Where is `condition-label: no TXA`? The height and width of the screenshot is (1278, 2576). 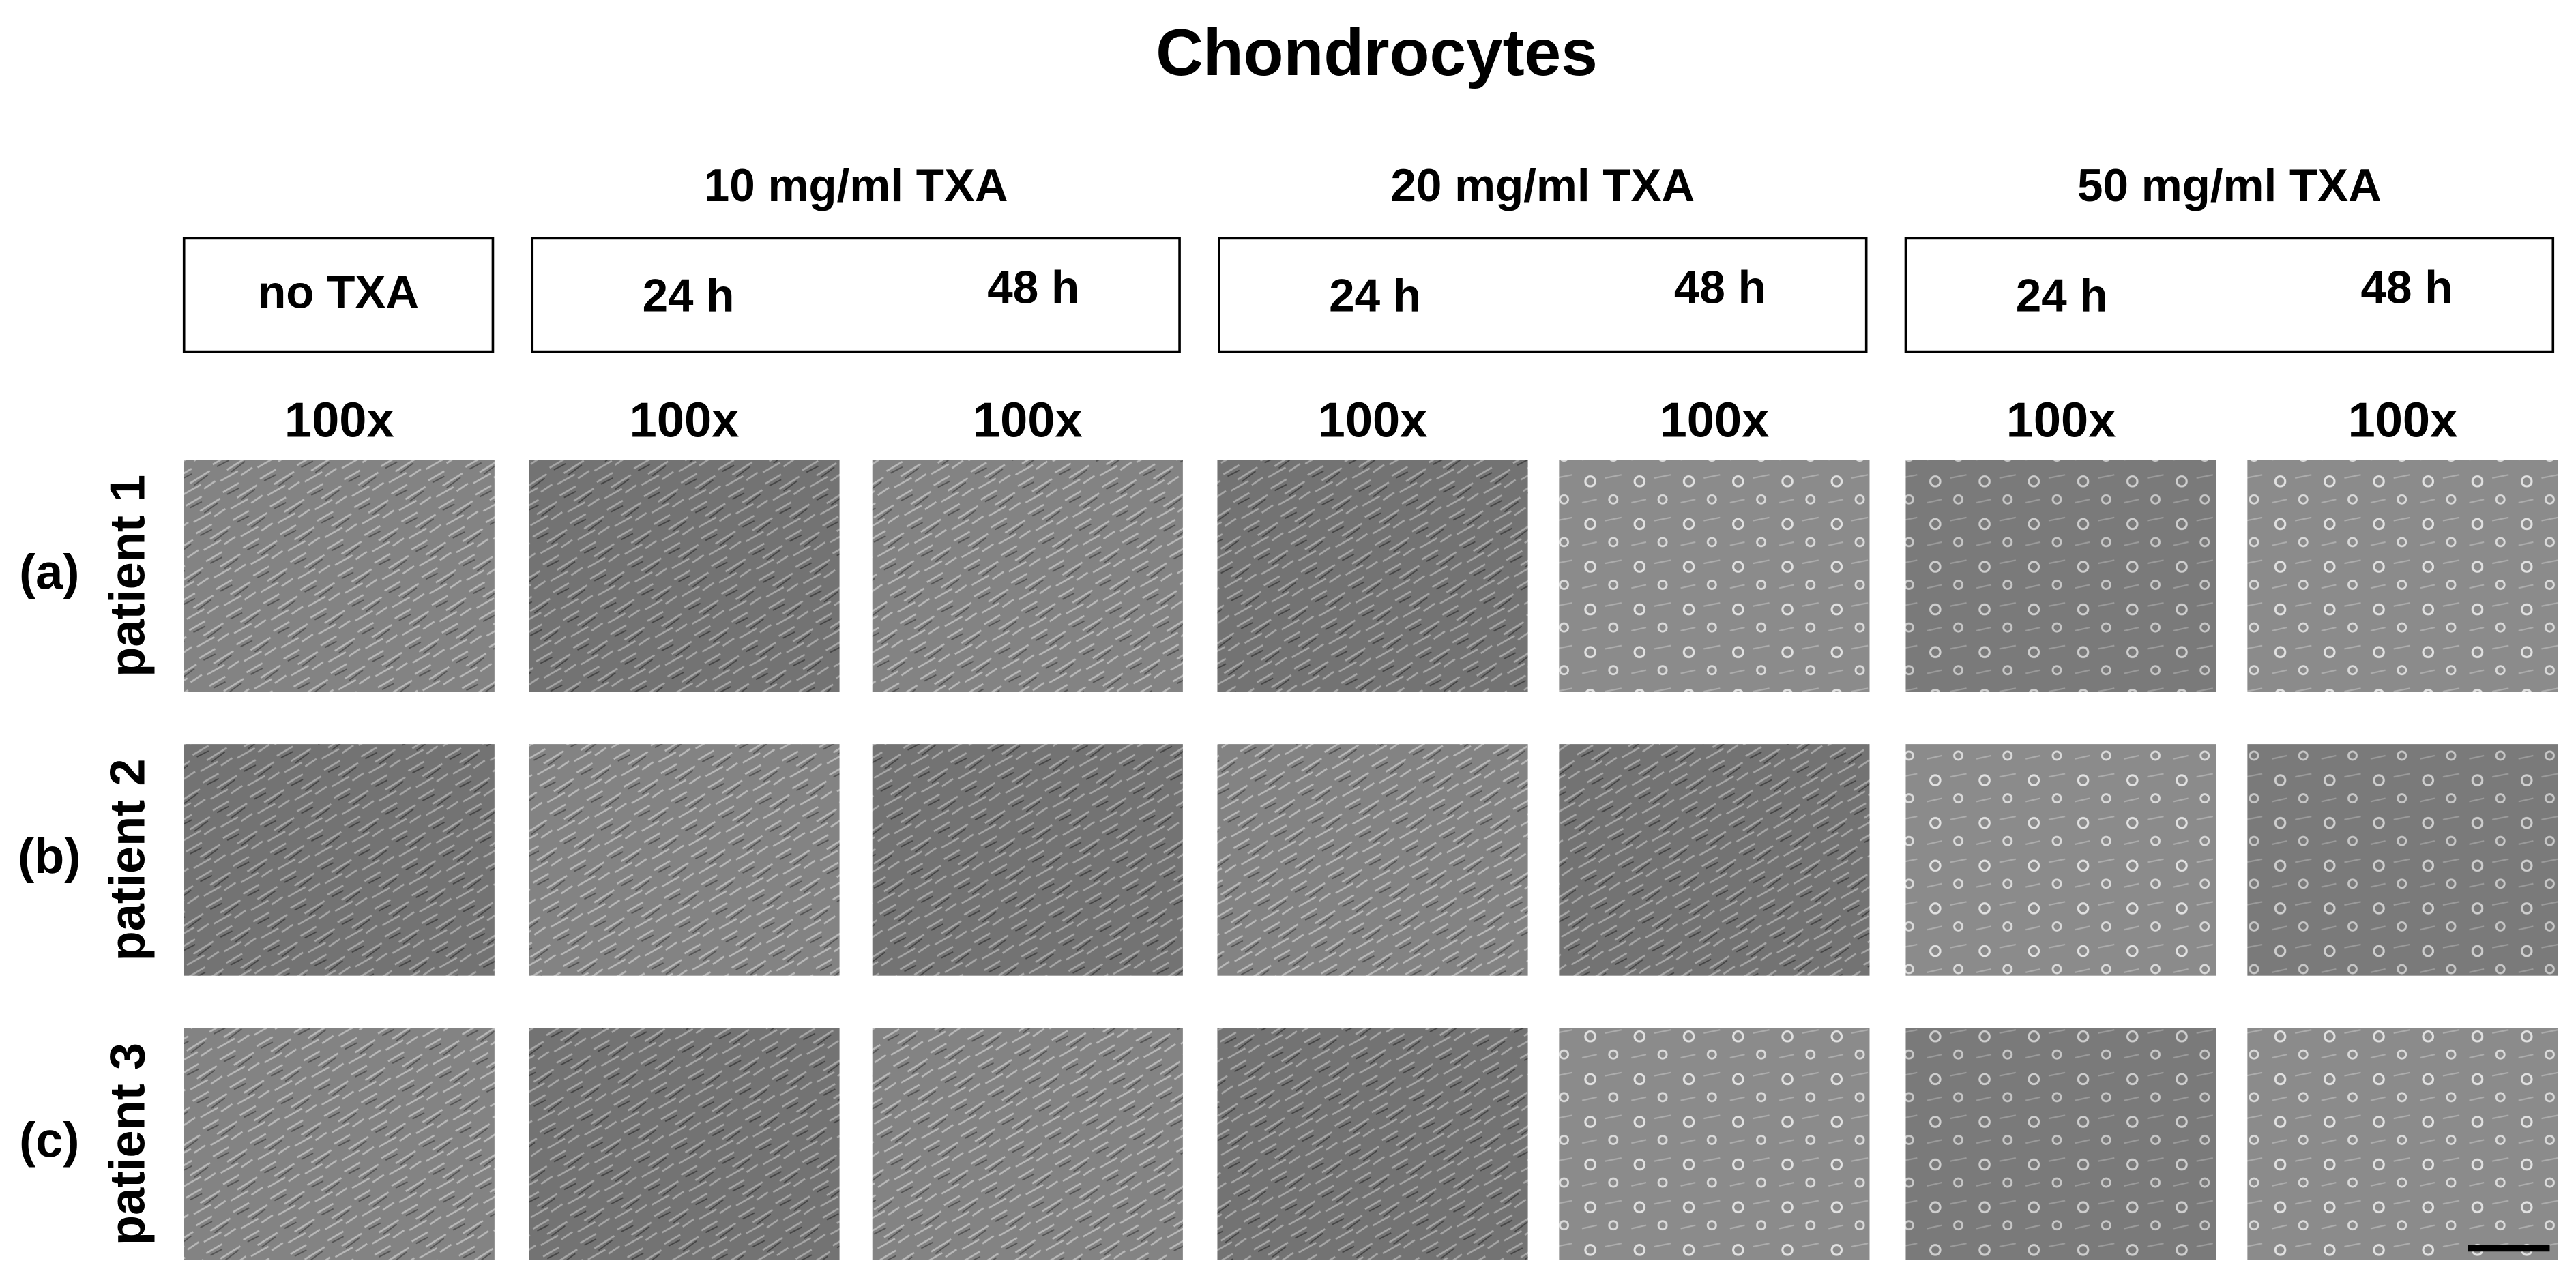
condition-label: no TXA is located at coordinates (338, 292).